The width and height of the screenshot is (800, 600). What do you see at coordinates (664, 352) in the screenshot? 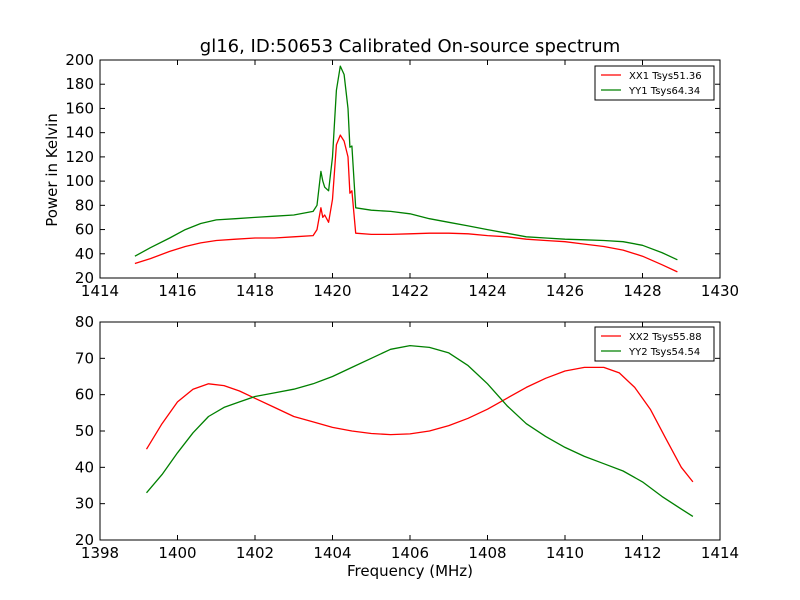
I see `bottom-legend-label-2: YY2 Tsys54.54` at bounding box center [664, 352].